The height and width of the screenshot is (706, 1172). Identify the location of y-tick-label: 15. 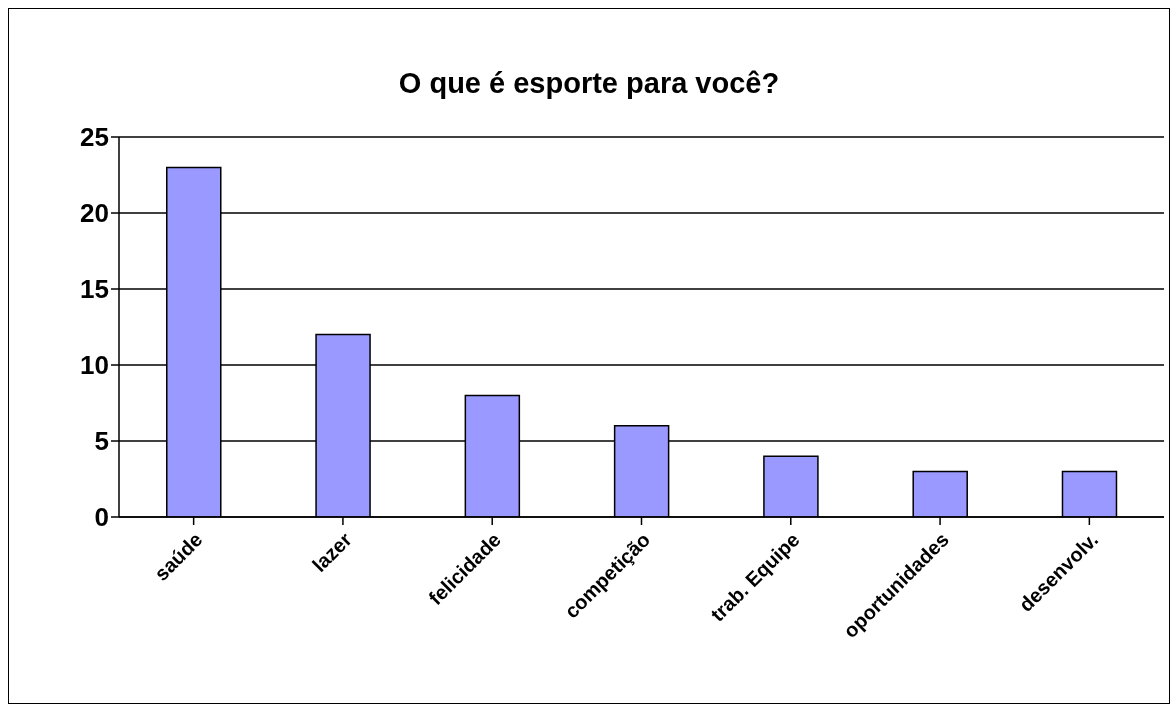
(94, 289).